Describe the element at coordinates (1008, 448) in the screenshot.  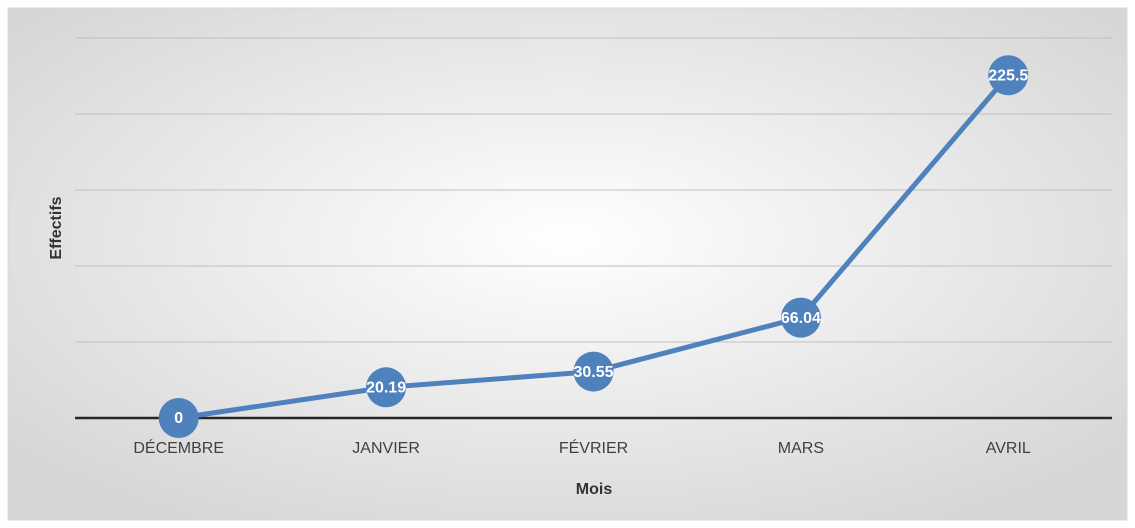
I see `x-tick-label: AVRIL` at that location.